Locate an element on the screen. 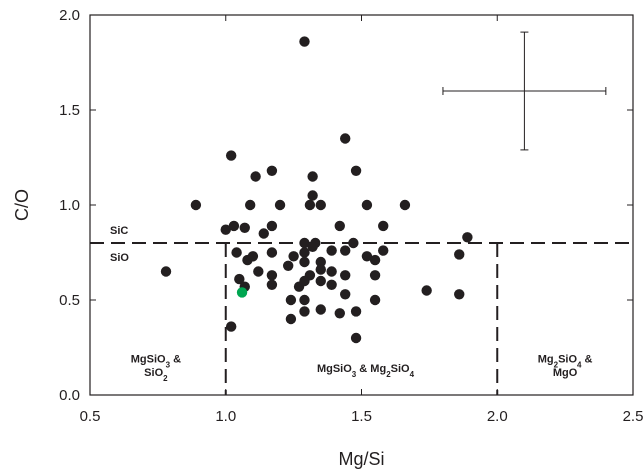 Image resolution: width=644 pixels, height=473 pixels. x-tick-label: 1.5 is located at coordinates (361, 416).